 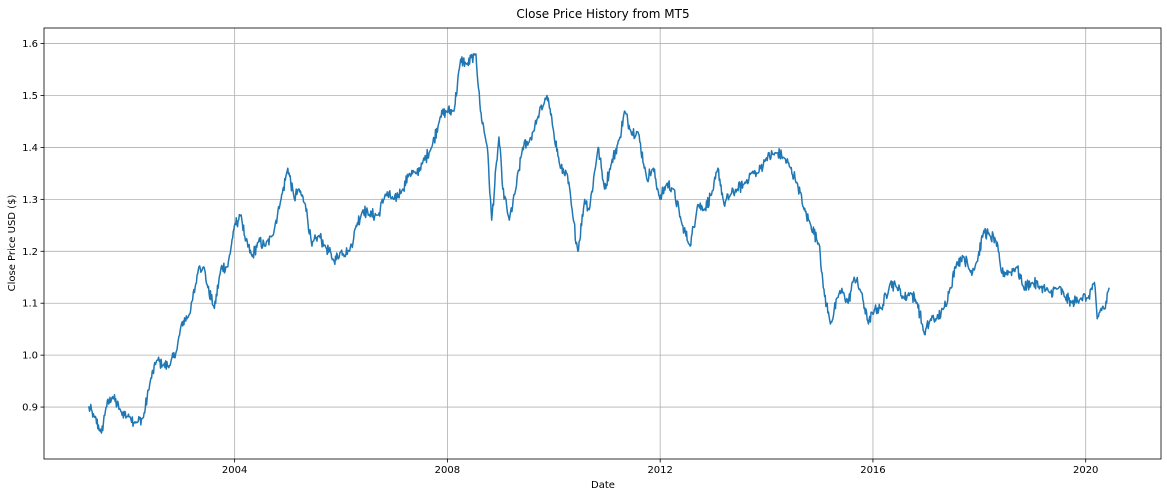 I want to click on x-tick-label: 2020, so click(x=1085, y=470).